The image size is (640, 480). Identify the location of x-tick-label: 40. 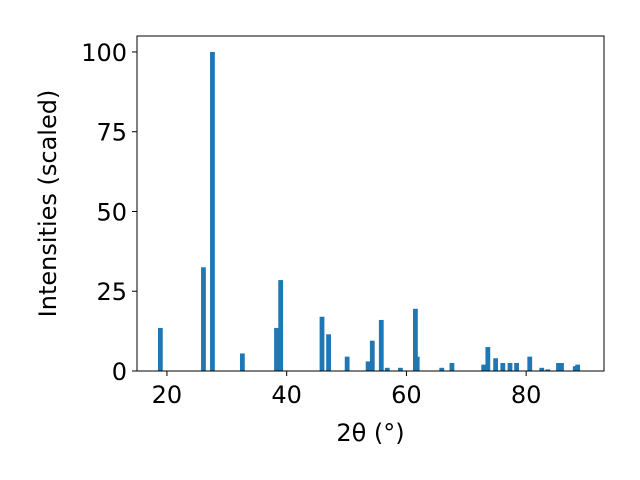
(286, 395).